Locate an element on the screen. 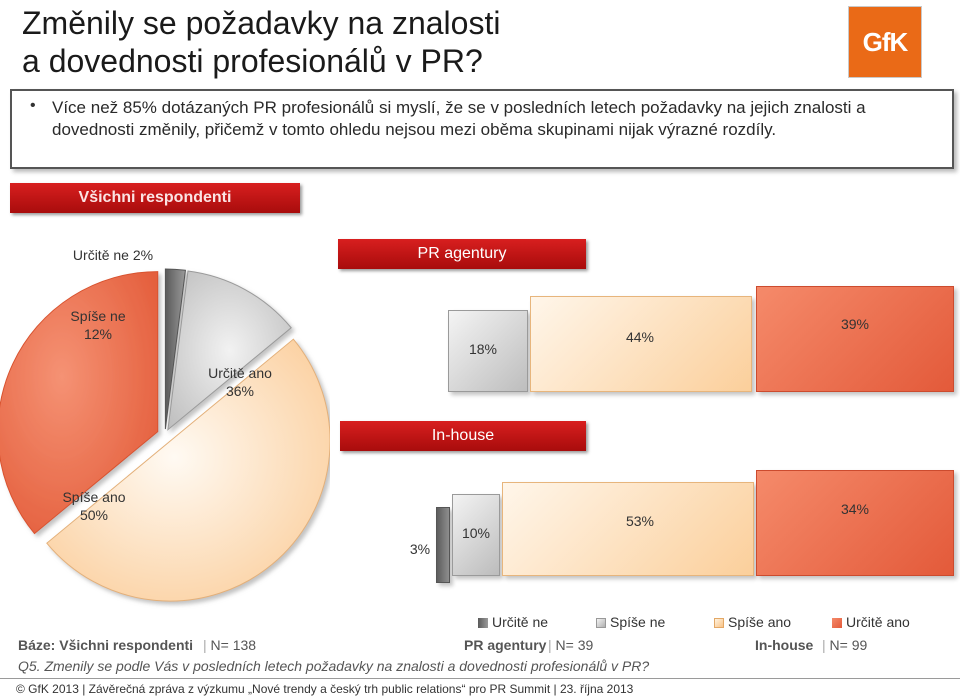 The height and width of the screenshot is (697, 960). pr-label-spise-ne: 18% is located at coordinates (483, 349).